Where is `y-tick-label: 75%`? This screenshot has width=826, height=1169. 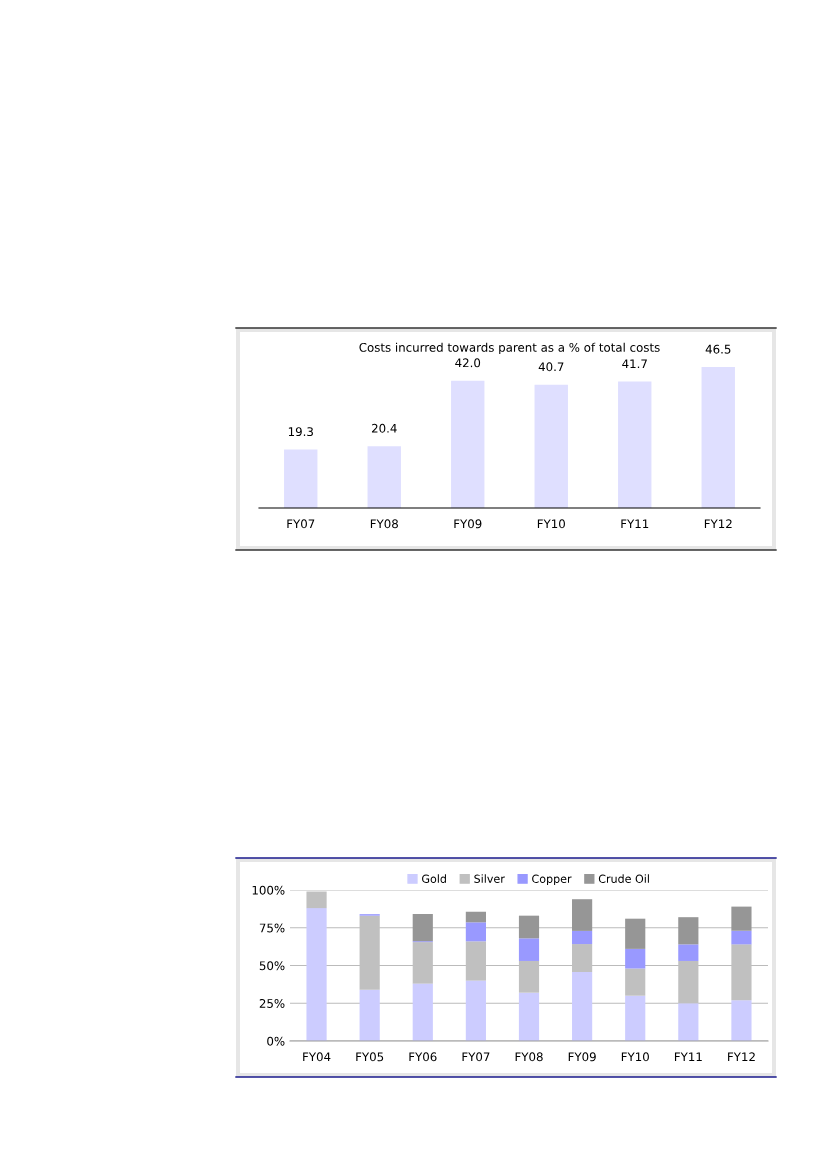
y-tick-label: 75% is located at coordinates (272, 928).